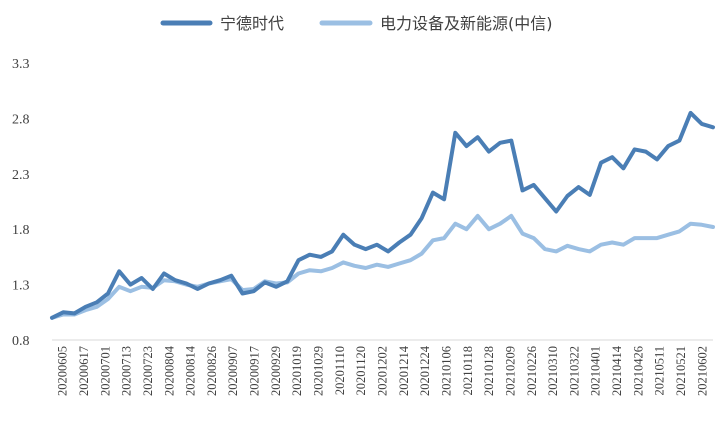  What do you see at coordinates (383, 371) in the screenshot?
I see `x-tick-label: 20201202` at bounding box center [383, 371].